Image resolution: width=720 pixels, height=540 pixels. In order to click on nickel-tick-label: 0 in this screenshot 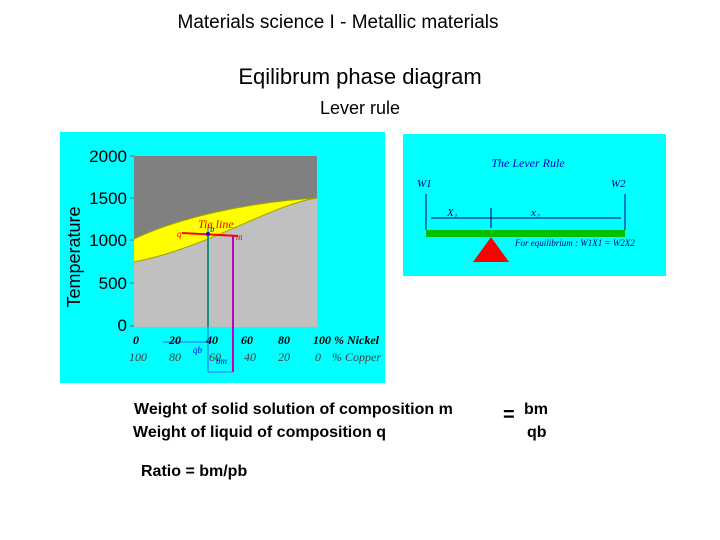, I will do `click(136, 340)`.